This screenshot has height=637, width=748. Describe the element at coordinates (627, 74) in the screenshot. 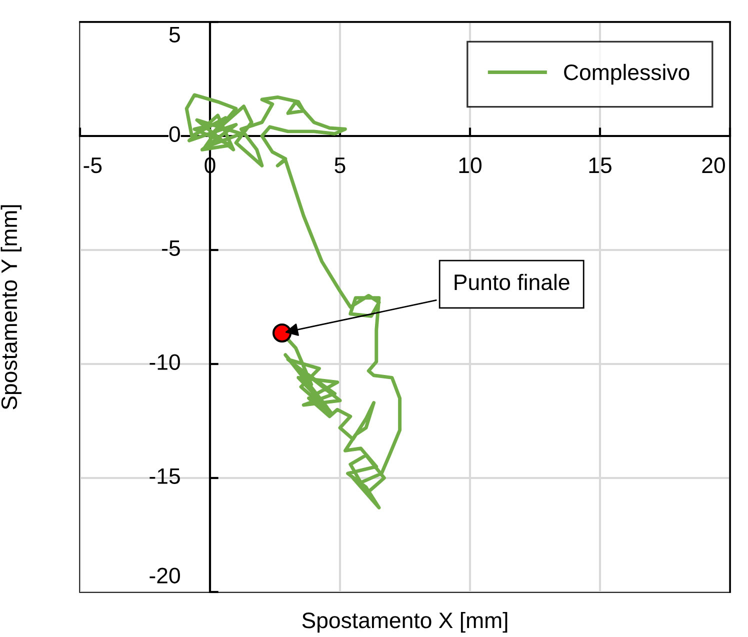

I see `legend-label: Complessivo` at that location.